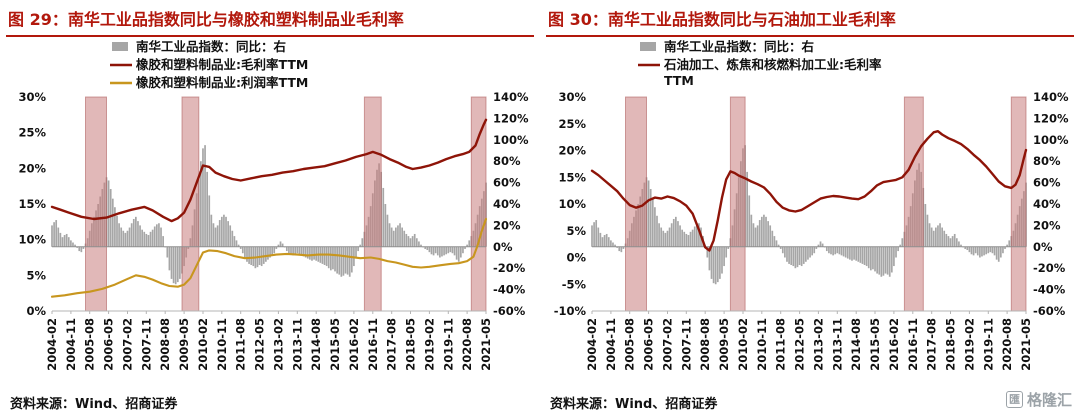 Image resolution: width=1080 pixels, height=414 pixels. I want to click on svg-text: -5%, so click(574, 284).